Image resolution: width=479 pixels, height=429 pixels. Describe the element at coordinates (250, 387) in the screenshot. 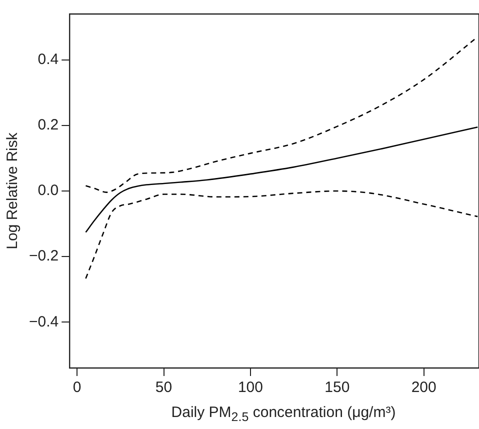

I see `x-tick-label: 100` at that location.